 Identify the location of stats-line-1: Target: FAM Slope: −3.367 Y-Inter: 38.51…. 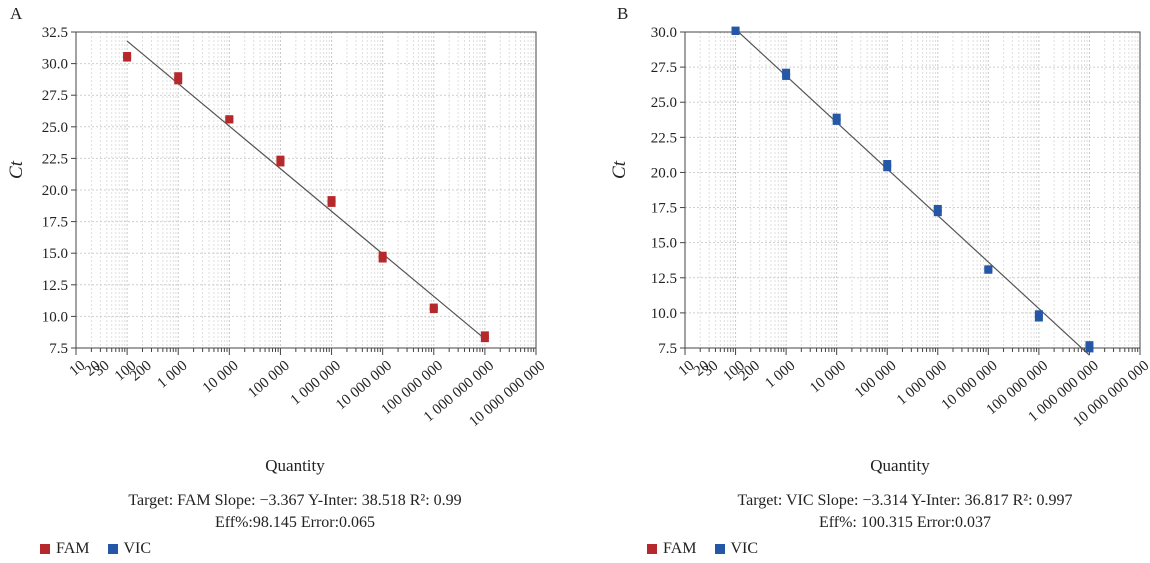
(295, 500).